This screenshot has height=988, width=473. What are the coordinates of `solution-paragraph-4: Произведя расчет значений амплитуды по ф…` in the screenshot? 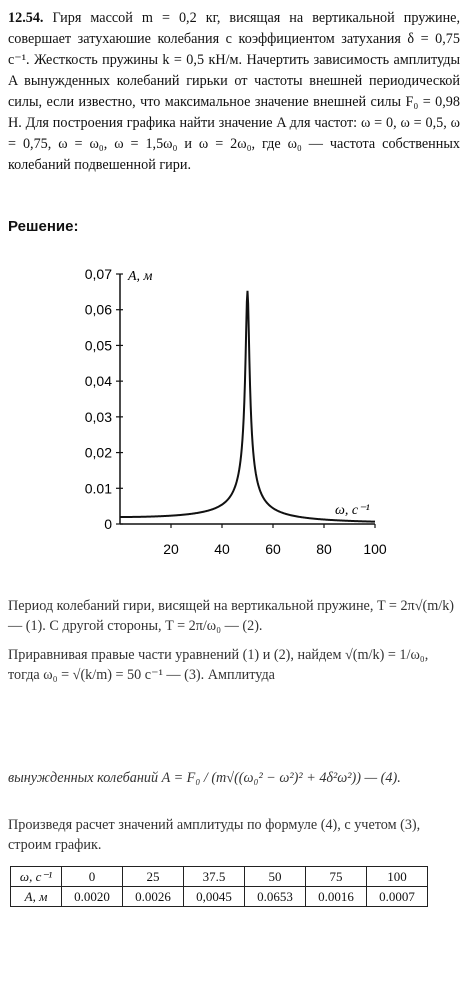 It's located at (214, 835).